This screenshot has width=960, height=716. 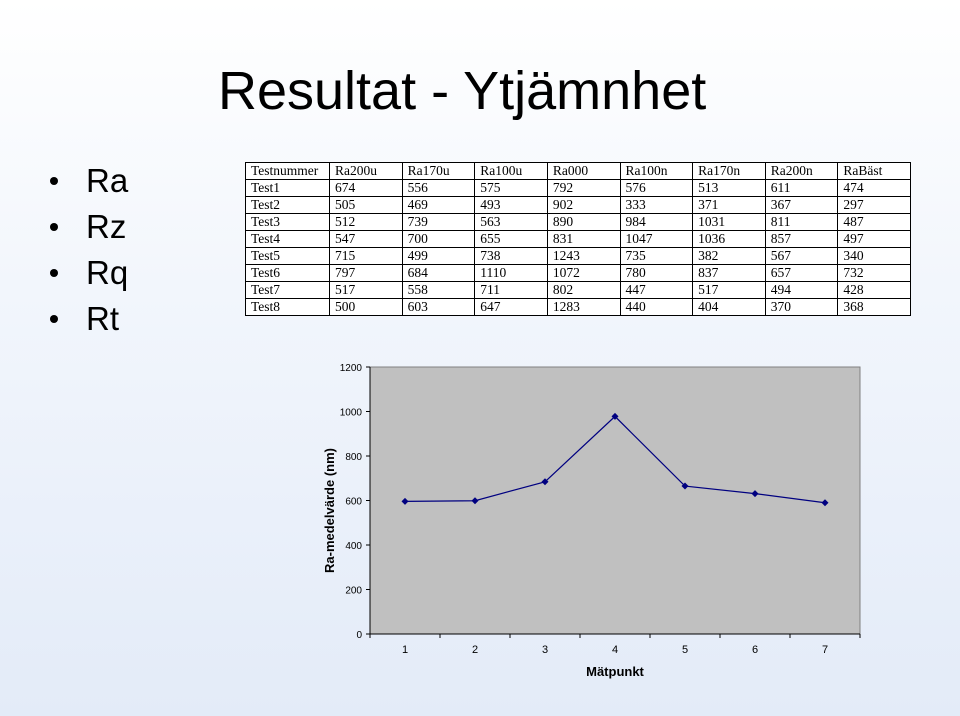 What do you see at coordinates (545, 650) in the screenshot?
I see `x-tick-label: 3` at bounding box center [545, 650].